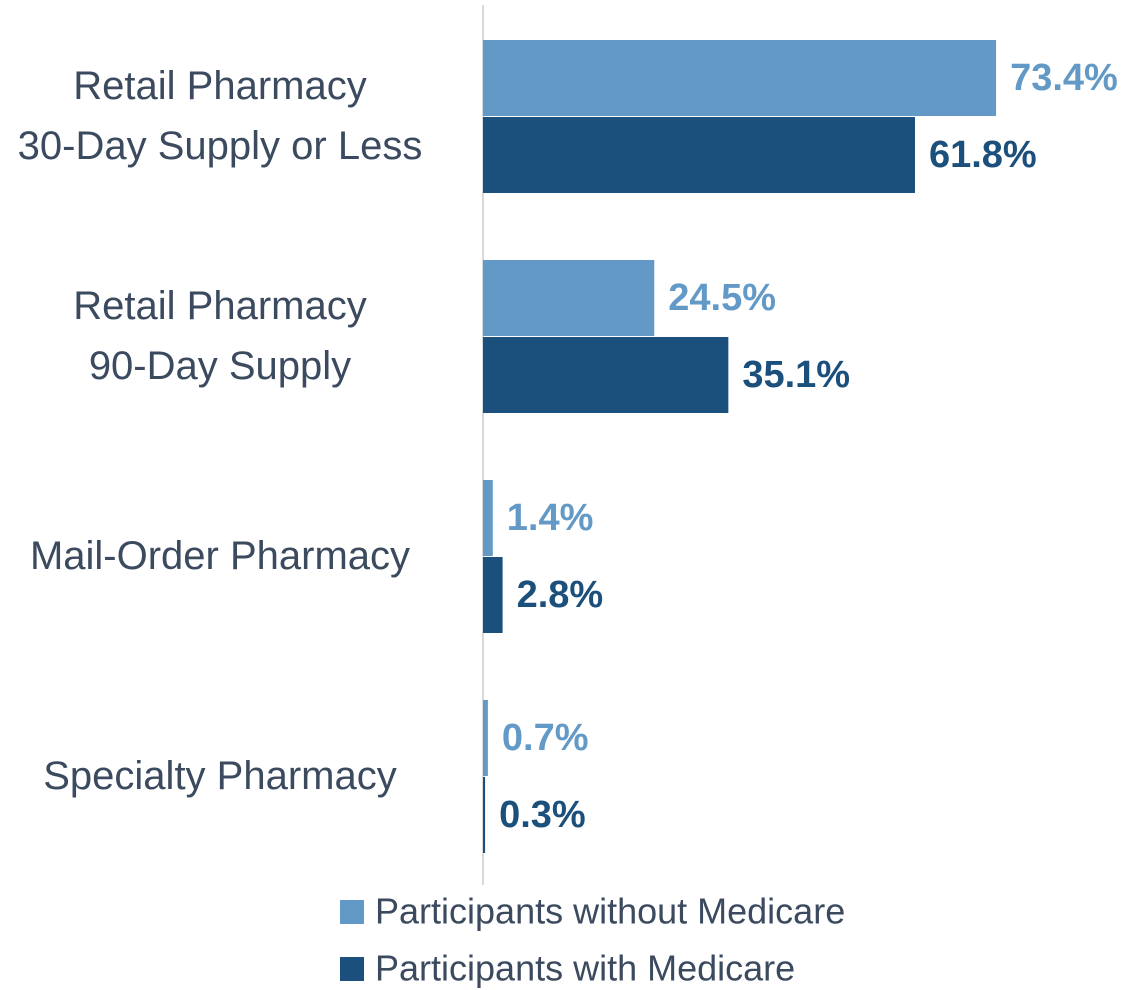 The image size is (1142, 990). Describe the element at coordinates (722, 298) in the screenshot. I see `value-label: 24.5%` at that location.